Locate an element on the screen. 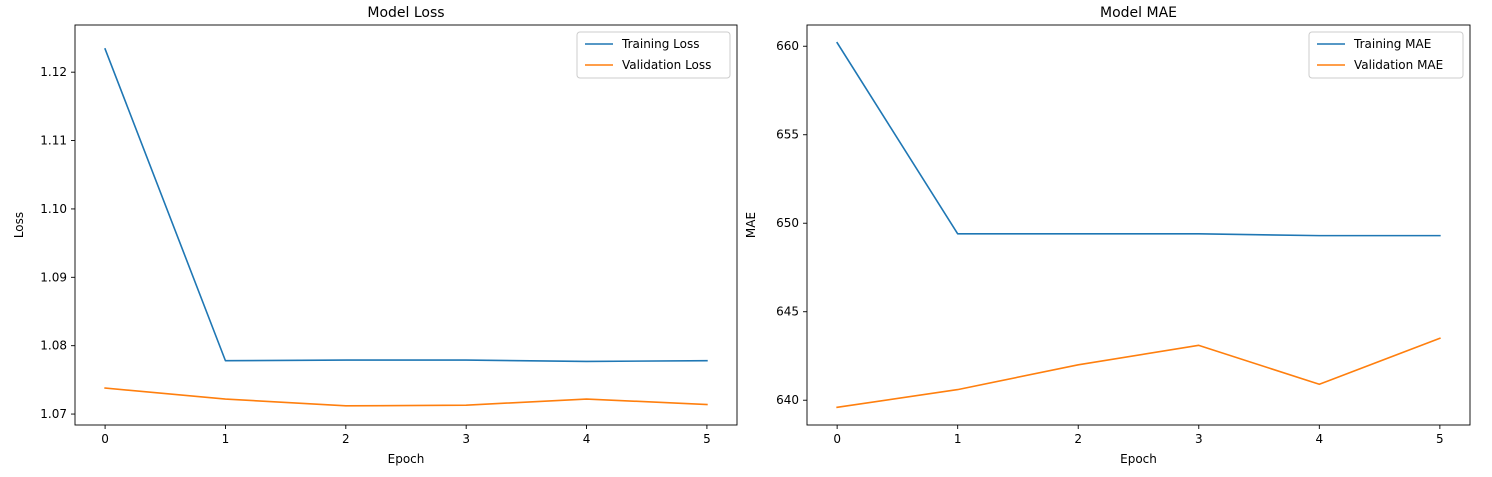 The image size is (1492, 477). y-tick-label: 1.07 is located at coordinates (53, 414).